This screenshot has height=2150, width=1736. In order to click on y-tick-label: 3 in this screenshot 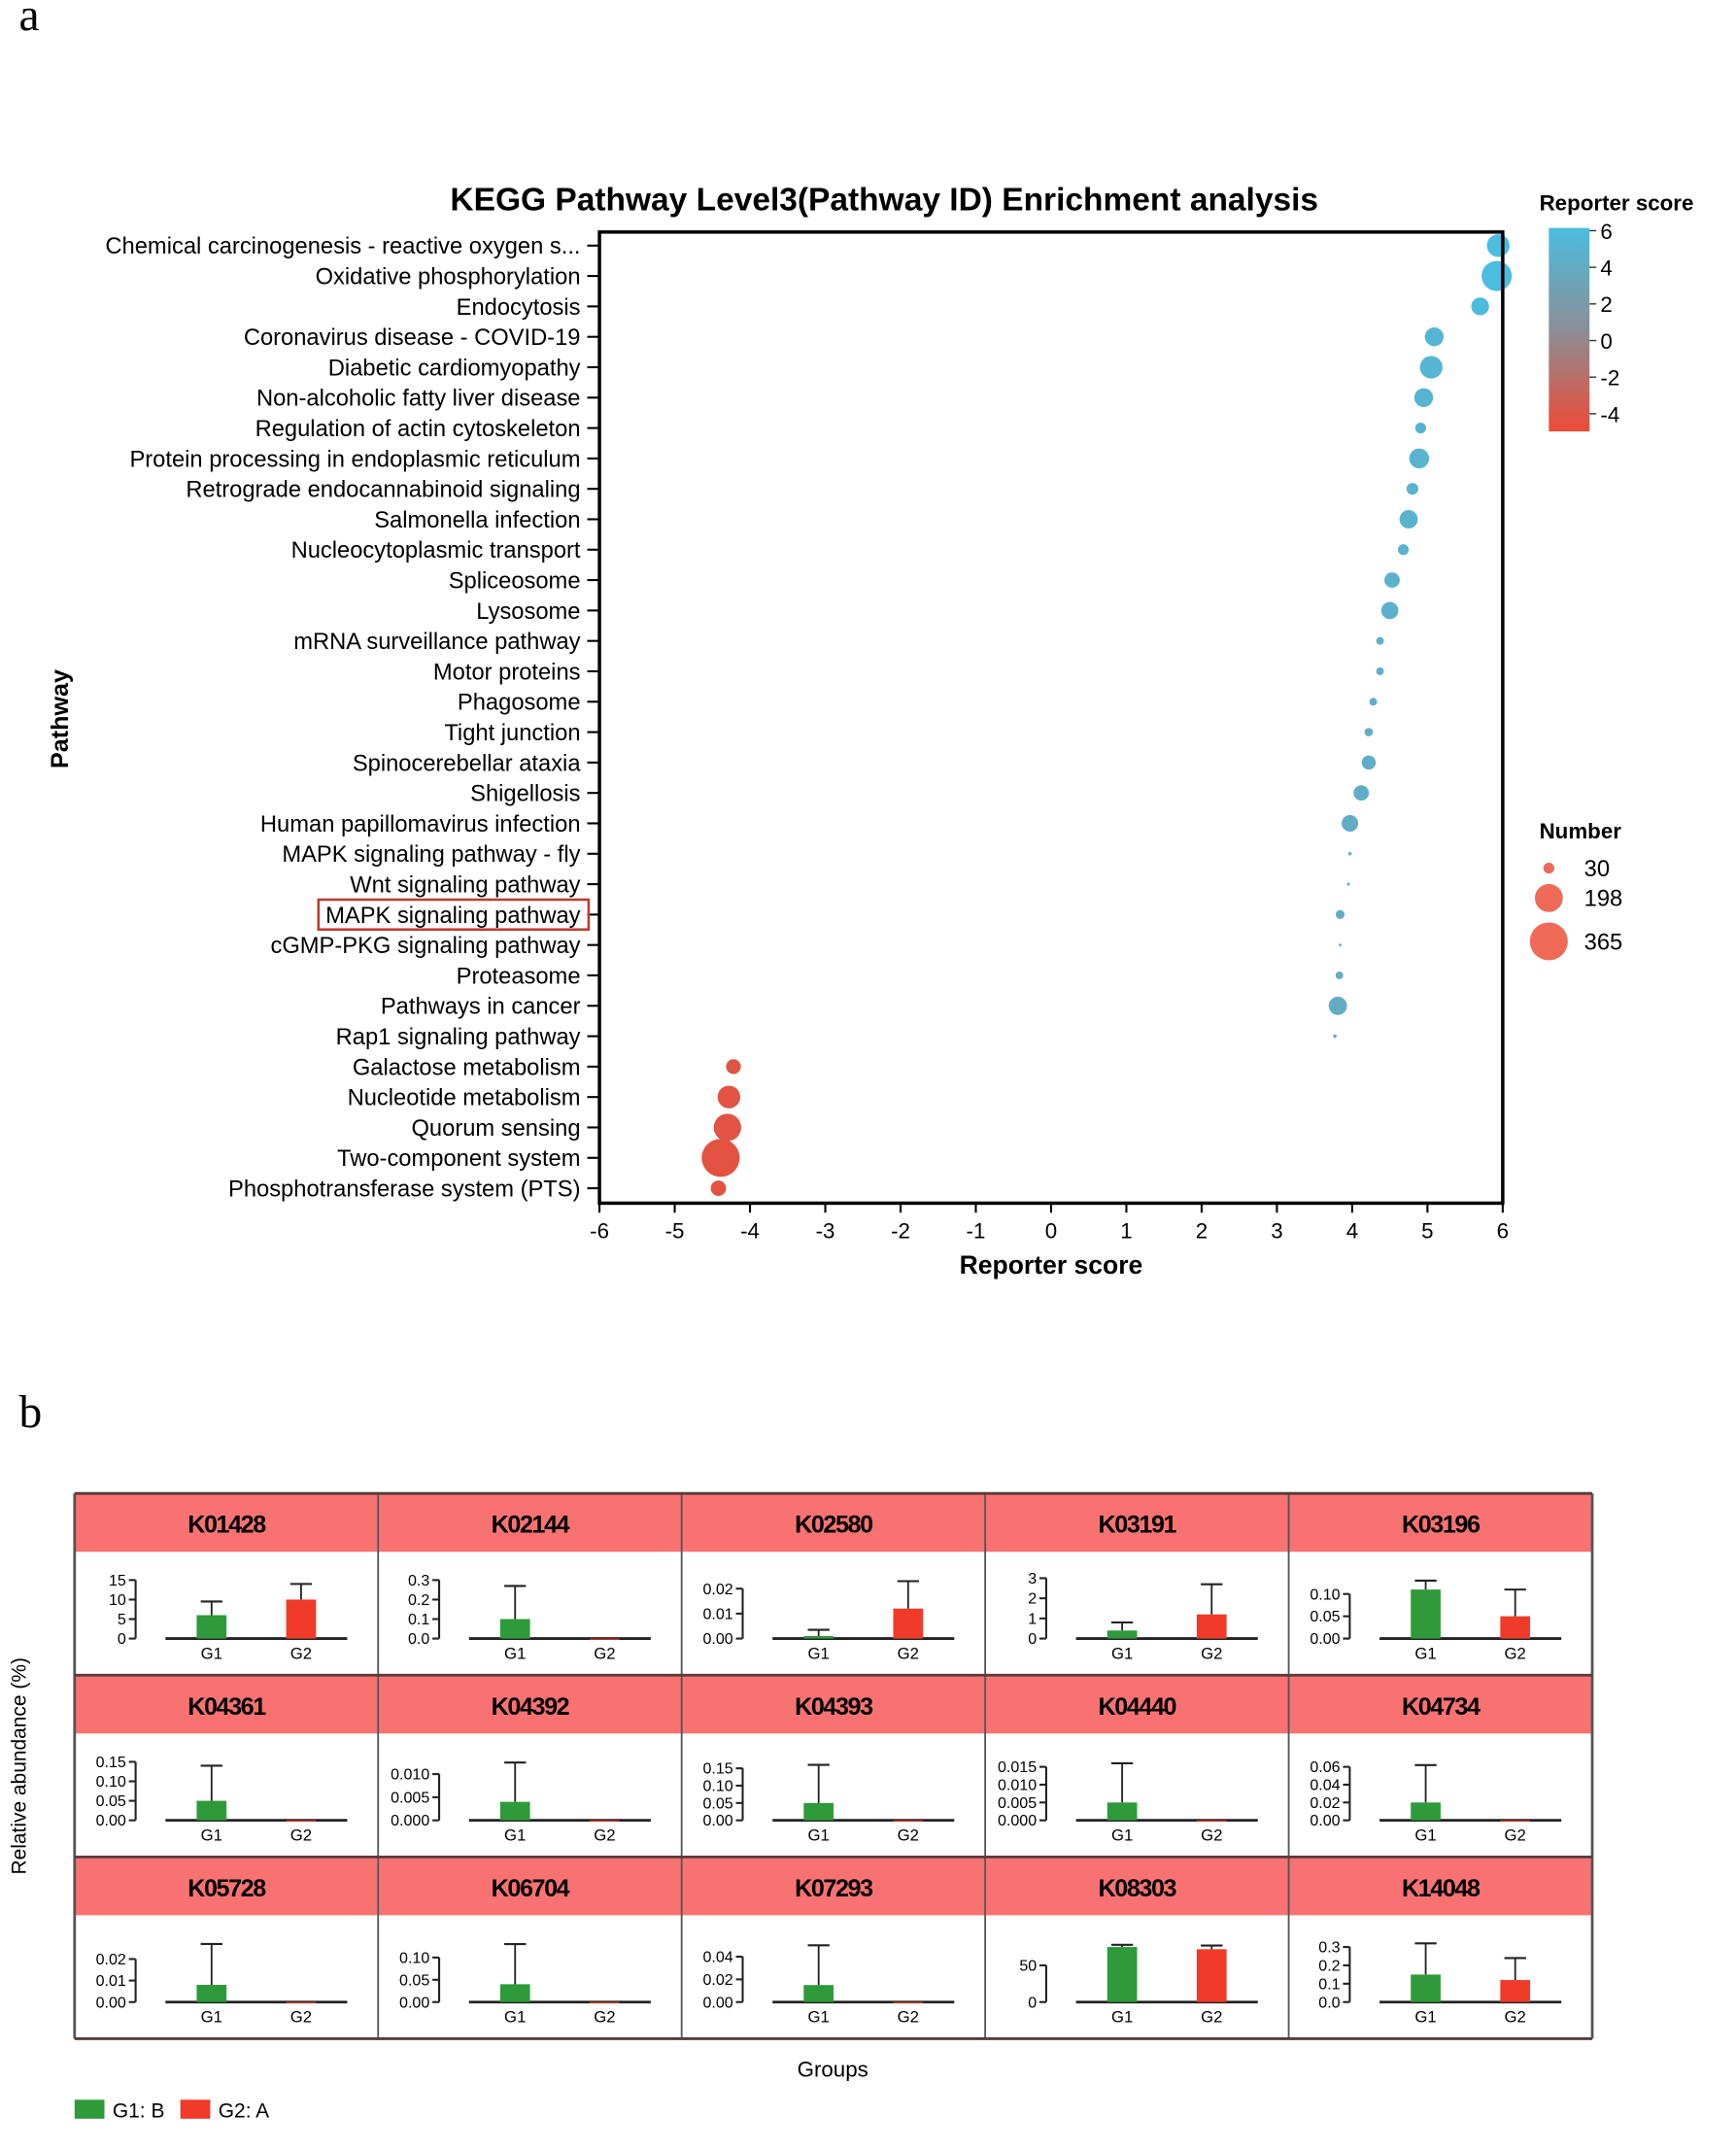, I will do `click(1032, 1578)`.